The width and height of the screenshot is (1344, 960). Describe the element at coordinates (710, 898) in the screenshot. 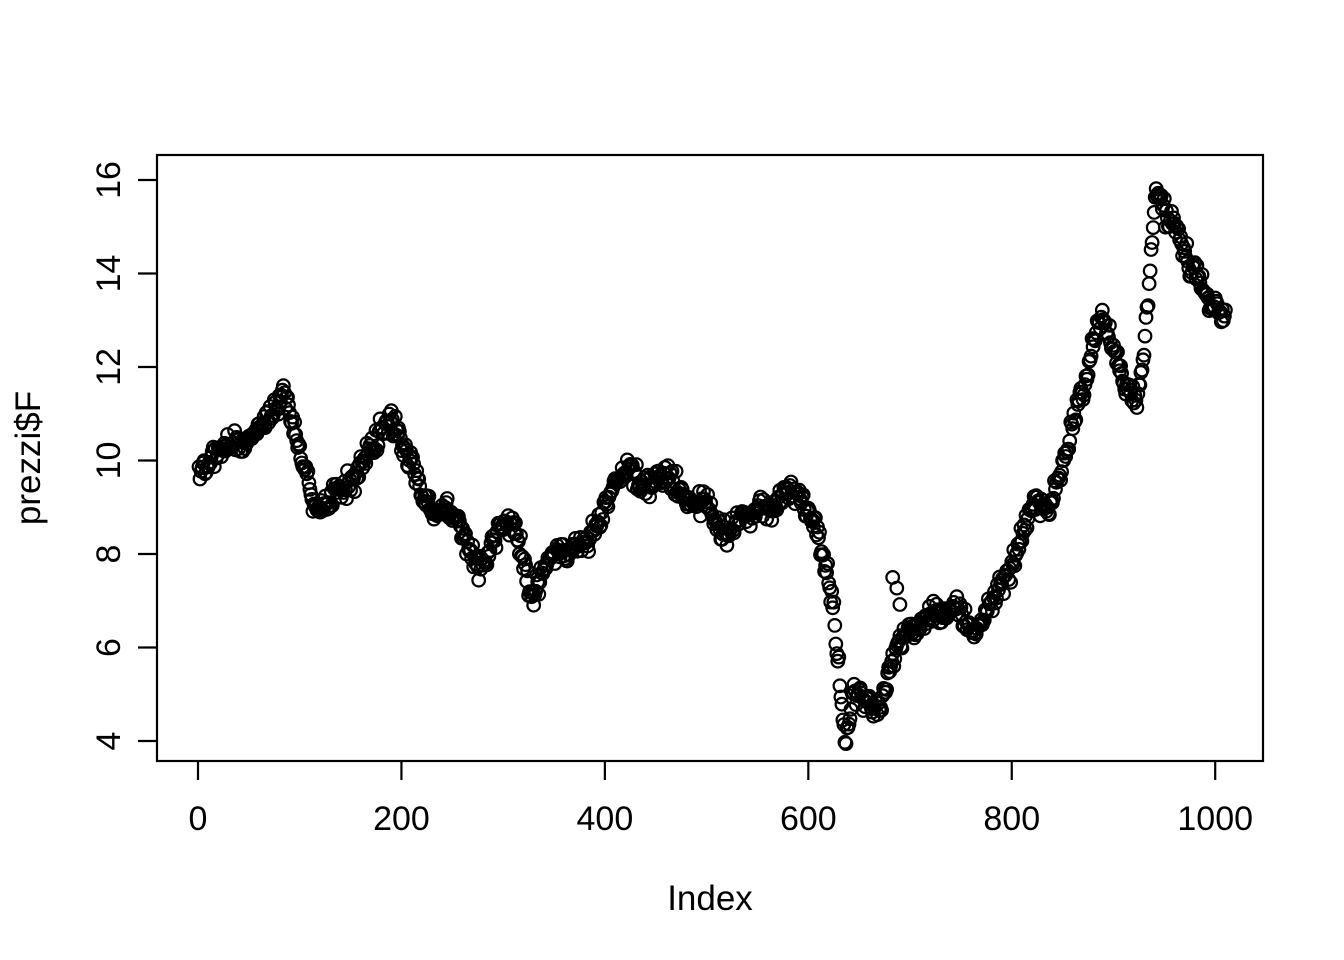

I see `x-axis-label: Index` at that location.